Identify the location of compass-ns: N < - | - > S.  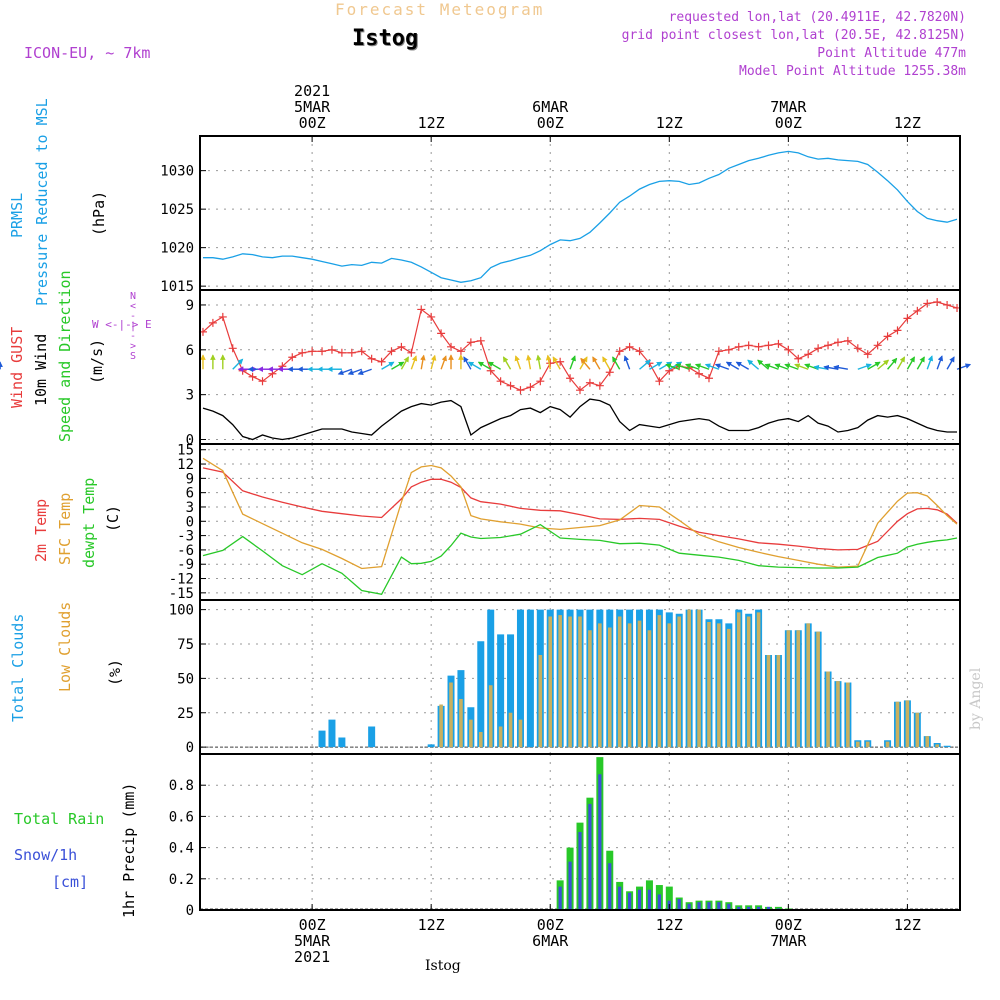
(133, 327).